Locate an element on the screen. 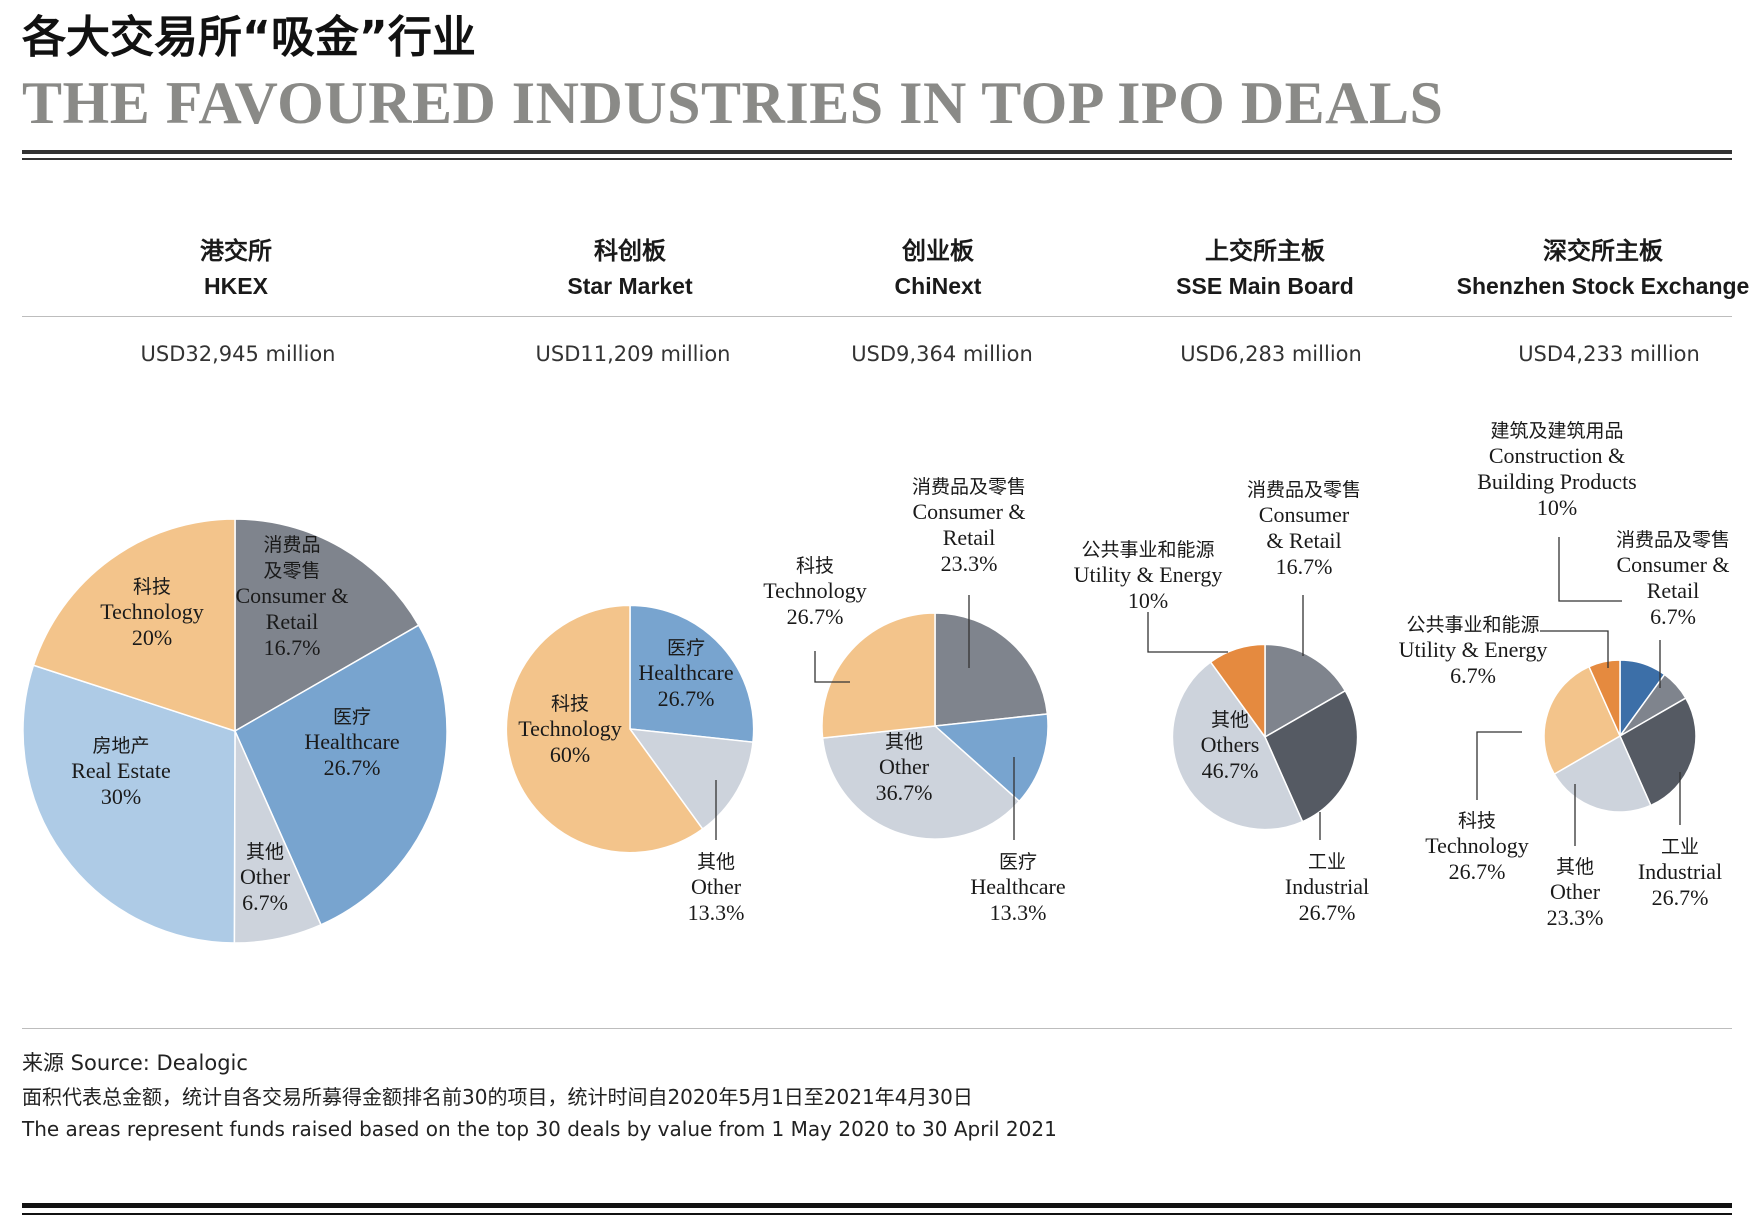 This screenshot has height=1226, width=1754. bottom-rule-thick is located at coordinates (877, 1205).